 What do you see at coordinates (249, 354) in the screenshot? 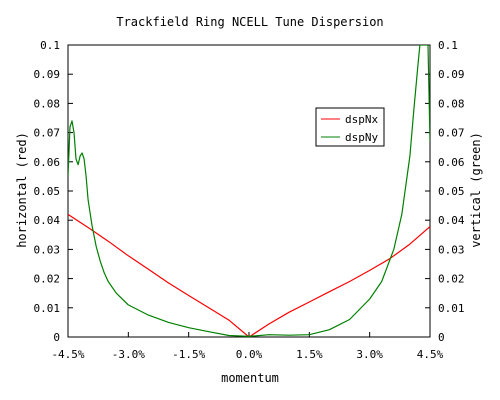
I see `x-tick-label: 0.0%` at bounding box center [249, 354].